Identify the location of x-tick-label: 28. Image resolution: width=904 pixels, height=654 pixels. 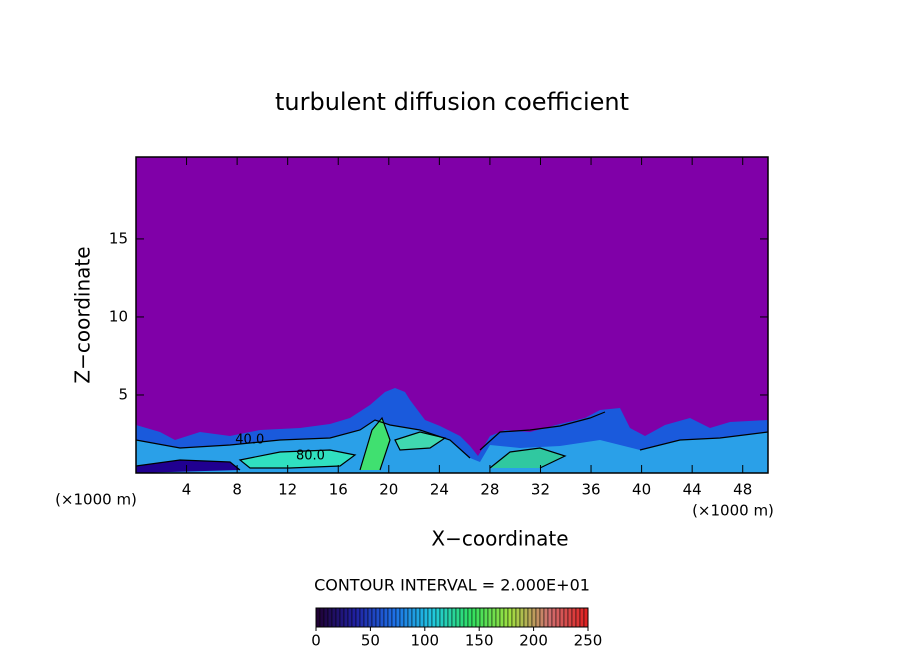
(489, 490).